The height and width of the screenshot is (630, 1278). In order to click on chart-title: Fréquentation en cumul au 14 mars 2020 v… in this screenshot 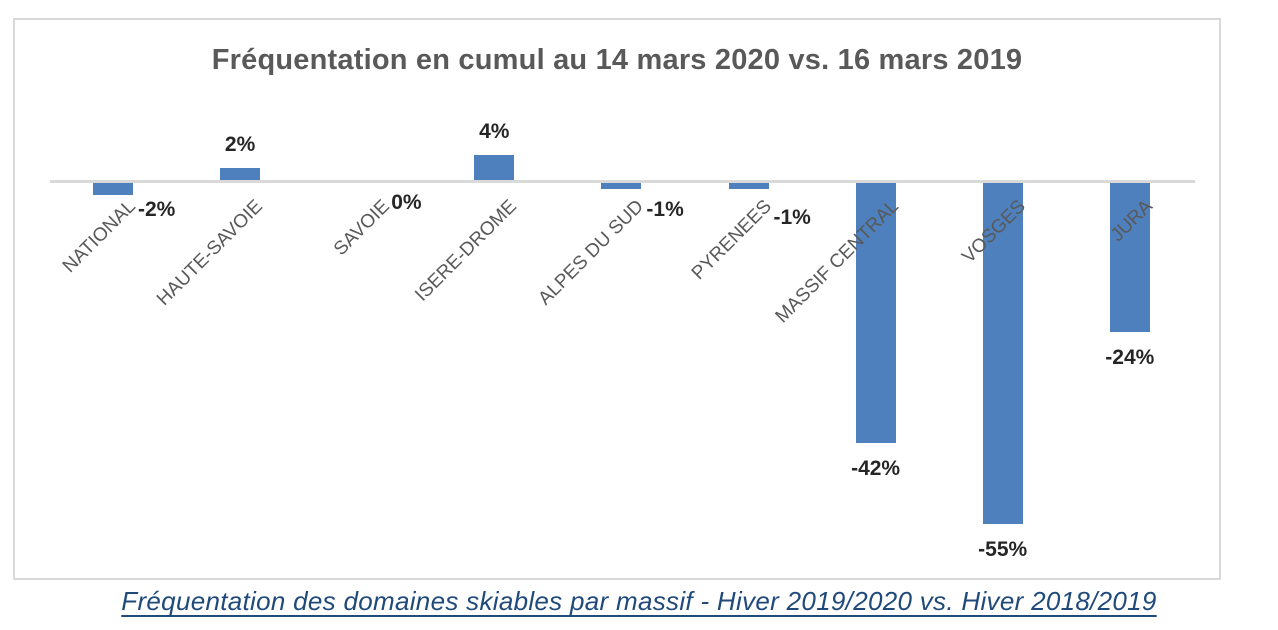, I will do `click(617, 60)`.